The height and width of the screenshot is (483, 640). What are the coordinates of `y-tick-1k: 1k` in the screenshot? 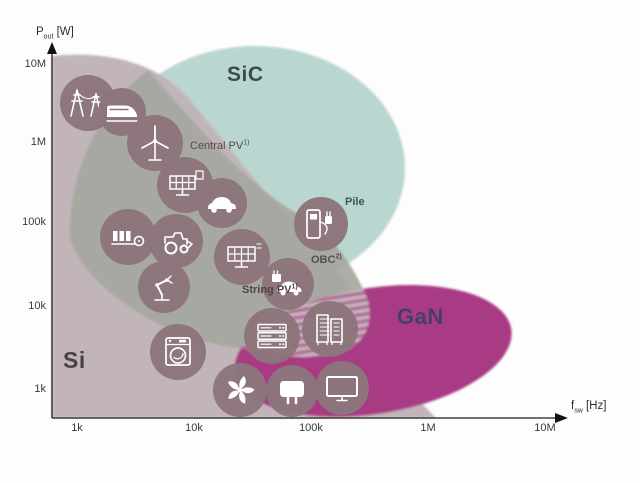 It's located at (40, 389).